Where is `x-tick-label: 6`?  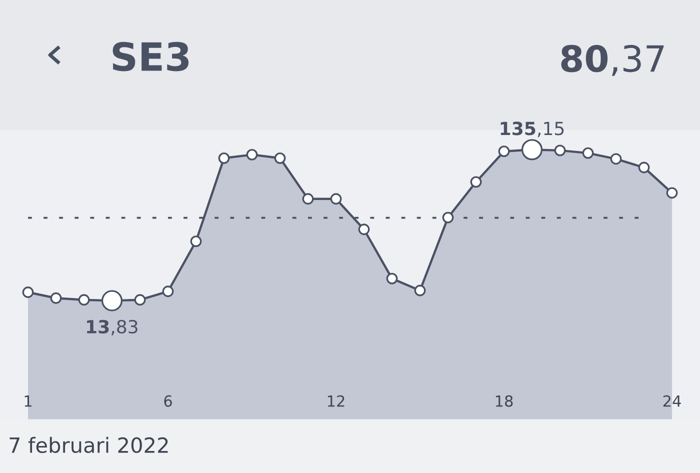 x-tick-label: 6 is located at coordinates (168, 401).